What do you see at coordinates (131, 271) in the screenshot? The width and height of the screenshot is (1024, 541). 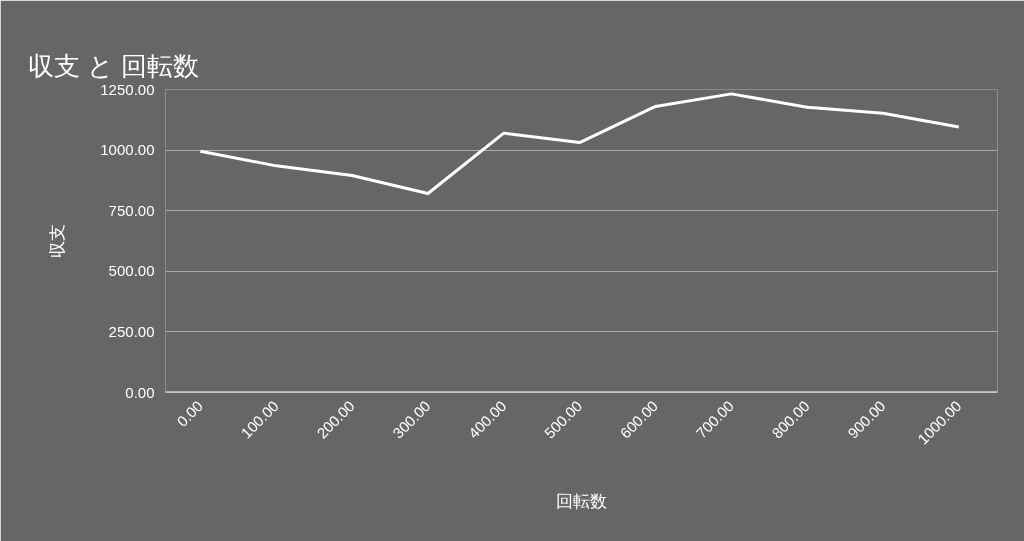 I see `y-tick-label: 500.00` at bounding box center [131, 271].